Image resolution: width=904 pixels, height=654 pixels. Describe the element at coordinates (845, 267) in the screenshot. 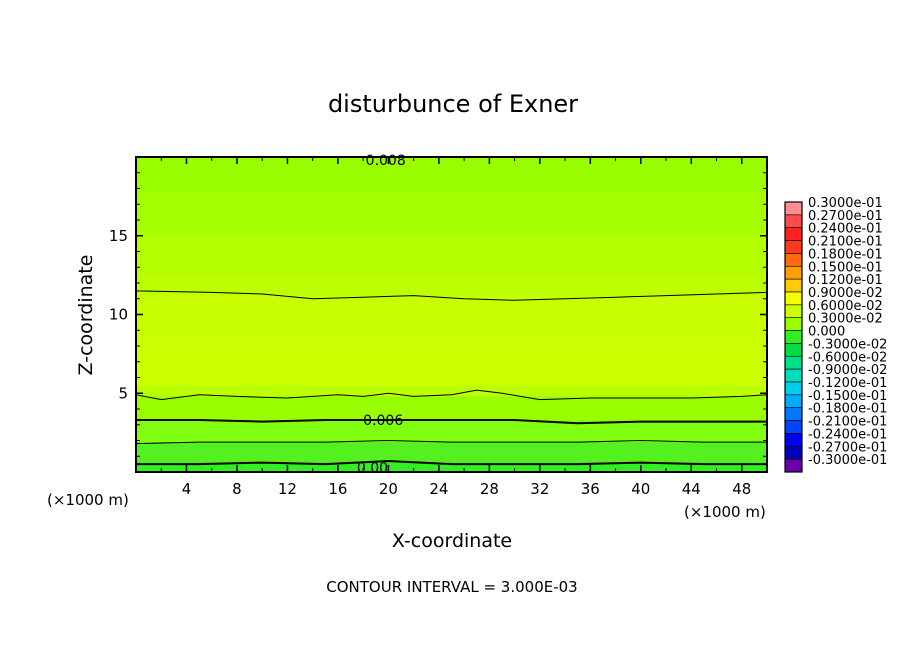

I see `colorbar-label-5: 0.1500e-01` at that location.